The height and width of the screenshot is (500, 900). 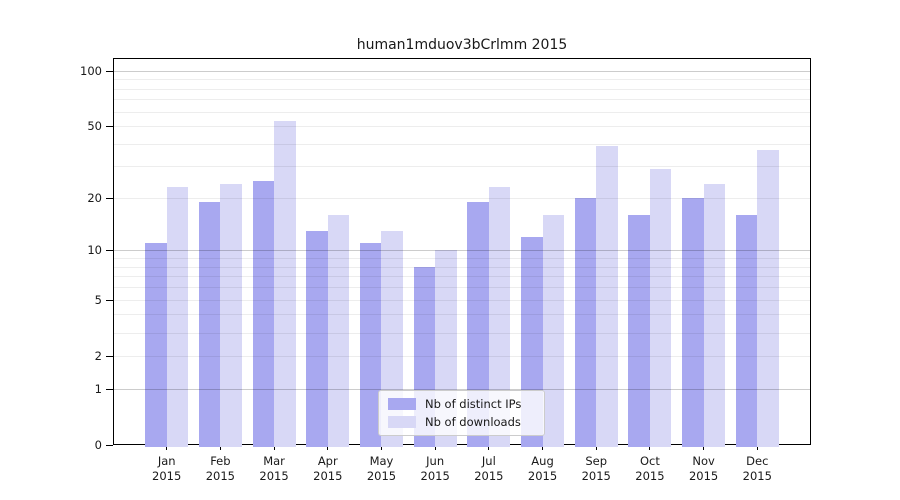 I want to click on bar-downloads-oct, so click(x=660, y=308).